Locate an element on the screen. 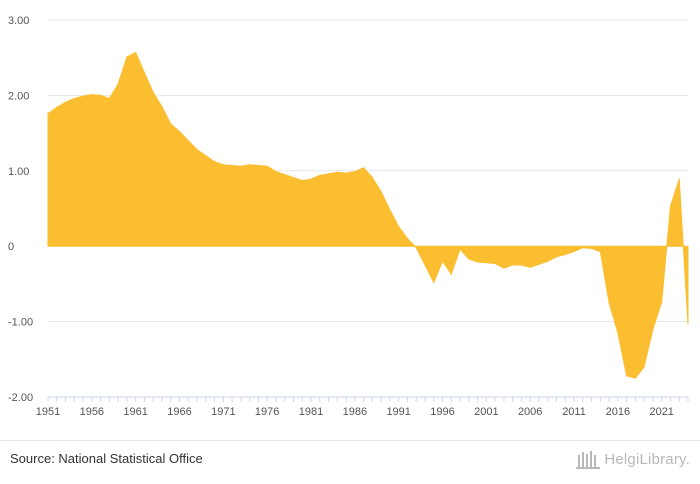 The height and width of the screenshot is (484, 700). x-tick-label: 2011 is located at coordinates (574, 412).